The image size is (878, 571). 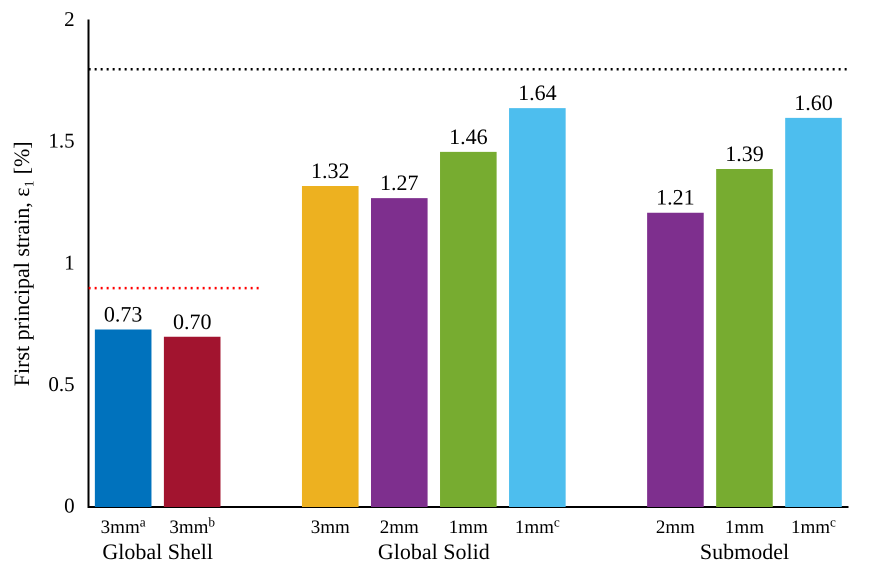 I want to click on y-axis-title: First principal strain, ε₁ [%], so click(x=21, y=263).